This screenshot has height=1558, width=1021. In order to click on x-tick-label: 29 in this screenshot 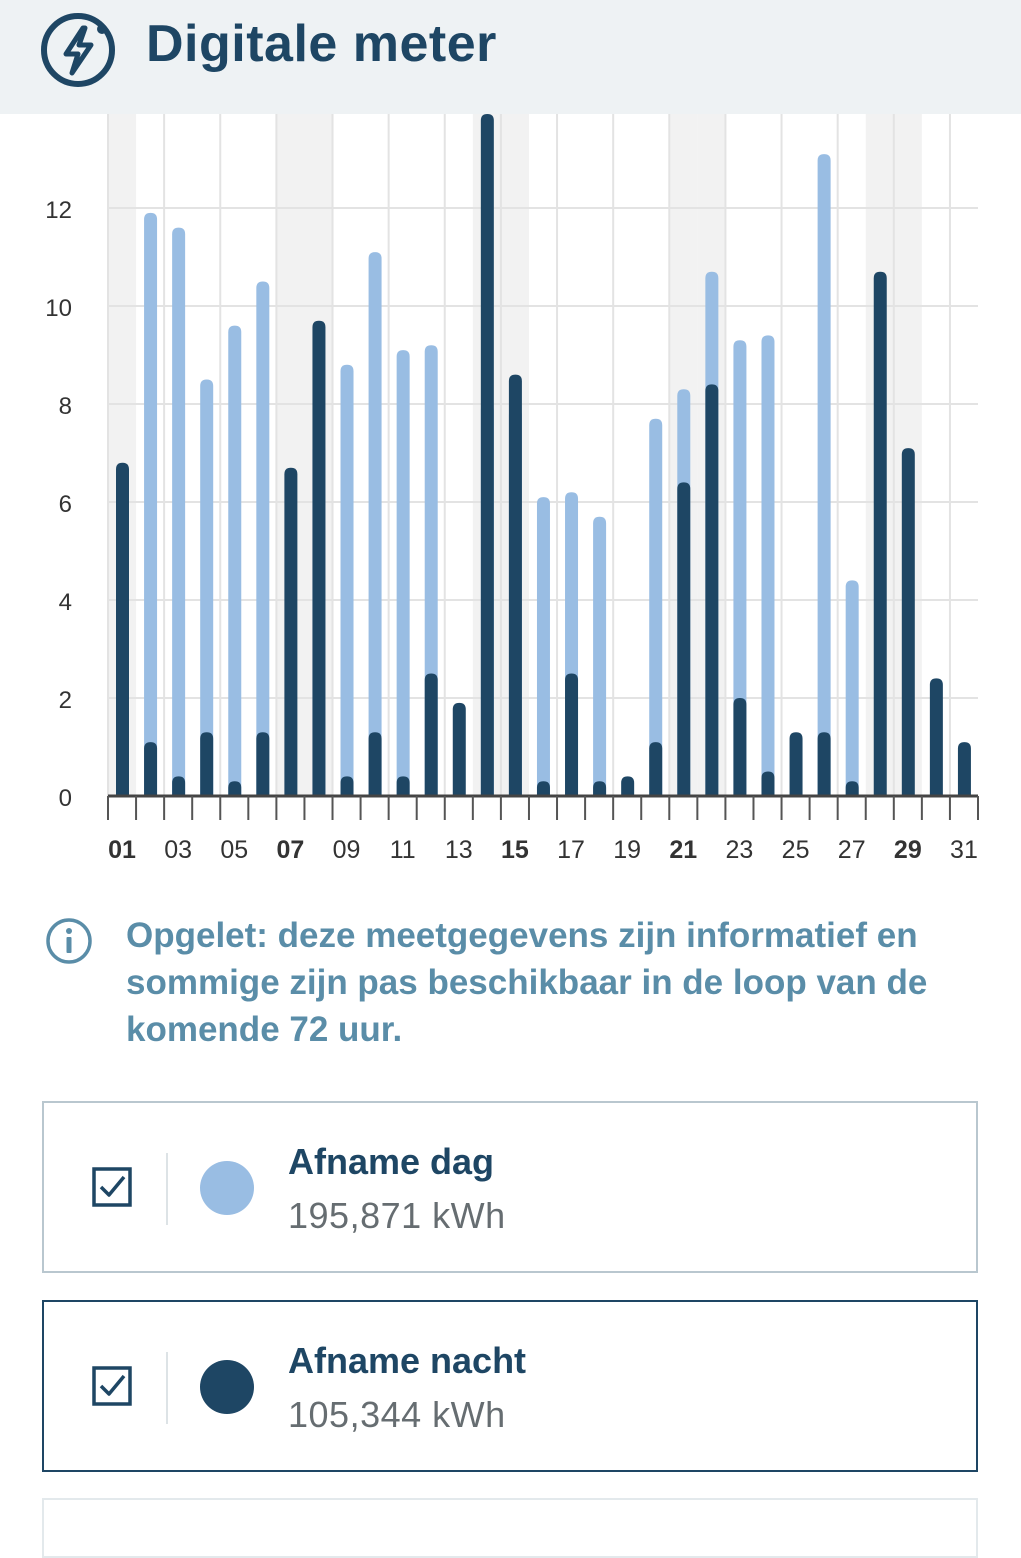, I will do `click(908, 850)`.